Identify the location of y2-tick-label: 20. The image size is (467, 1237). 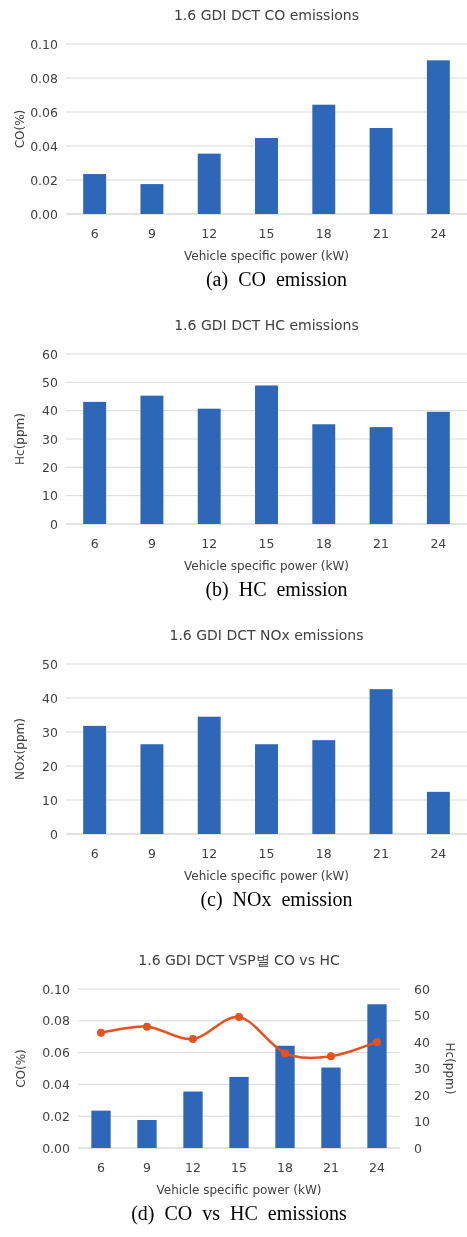
(422, 1095).